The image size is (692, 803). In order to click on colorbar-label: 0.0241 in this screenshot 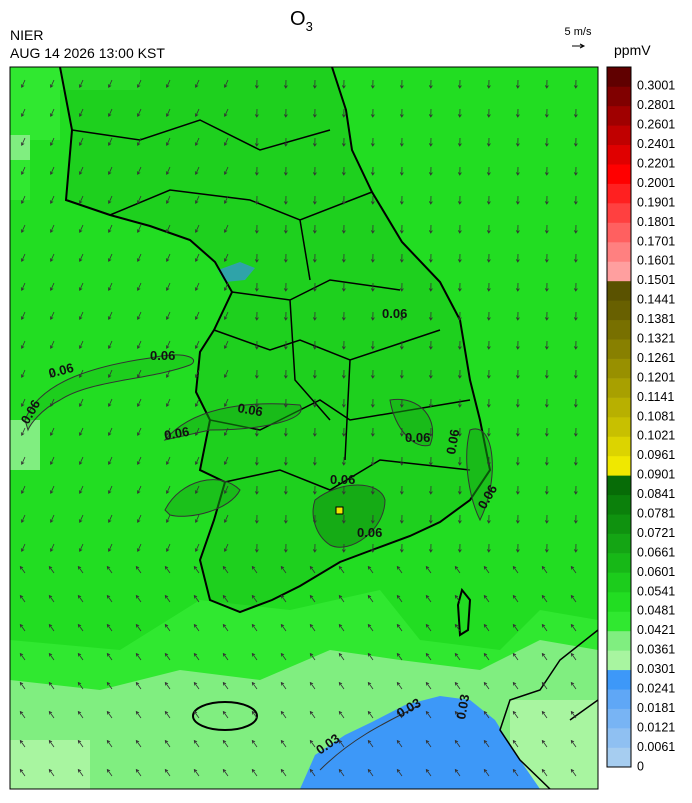, I will do `click(656, 689)`.